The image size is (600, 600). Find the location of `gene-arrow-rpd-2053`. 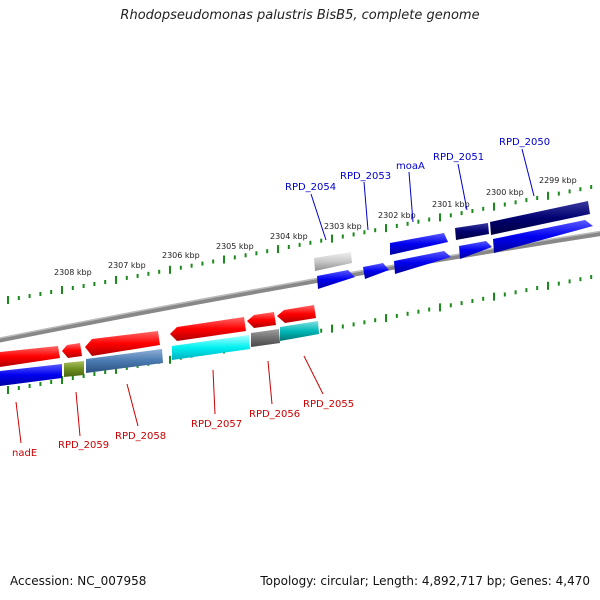

gene-arrow-rpd-2053 is located at coordinates (376, 271).